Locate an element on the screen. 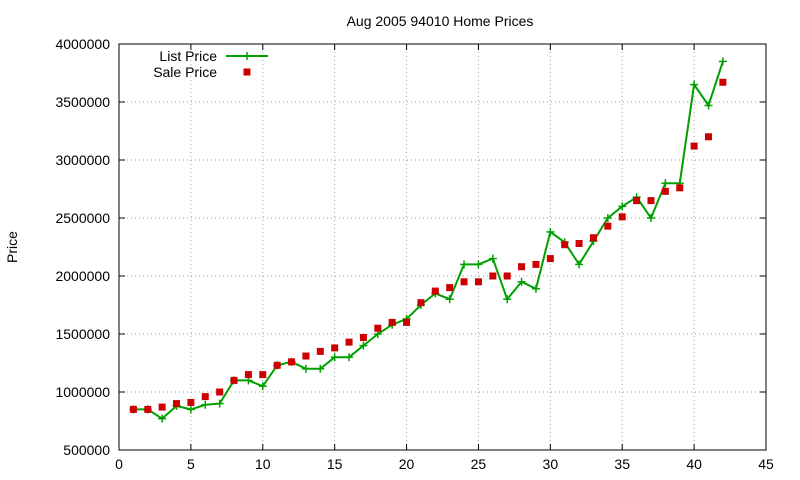  legend-label: Sale Price is located at coordinates (185, 72).